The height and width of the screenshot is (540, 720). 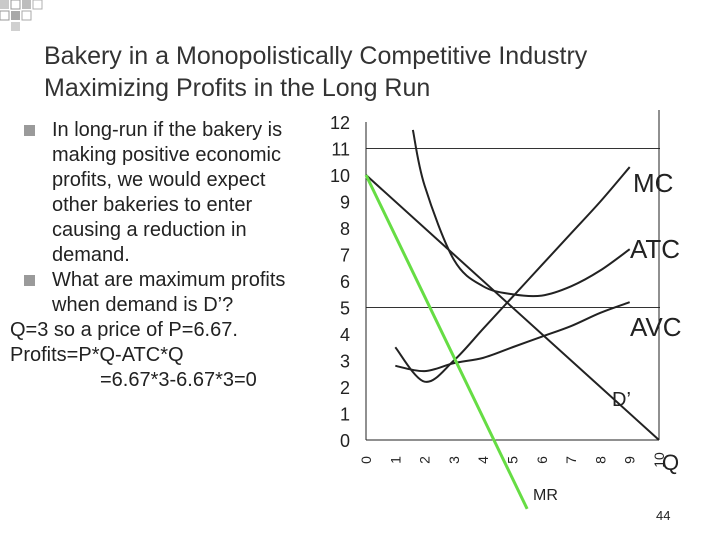 I want to click on y-tick-label: 4, so click(x=345, y=335).